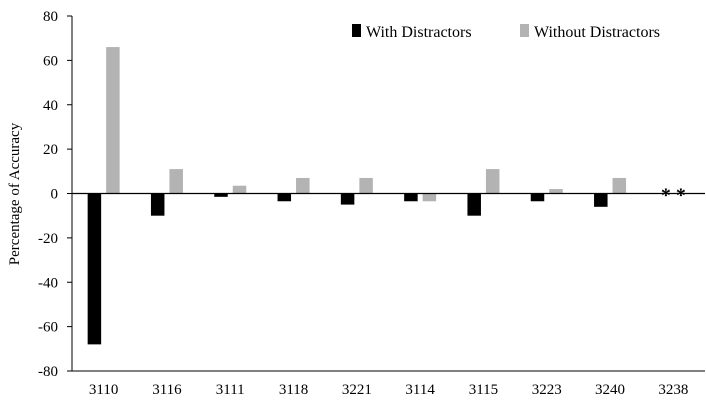 Image resolution: width=706 pixels, height=403 pixels. Describe the element at coordinates (15, 193) in the screenshot. I see `y-axis-title: Percentage of Accuracy` at that location.